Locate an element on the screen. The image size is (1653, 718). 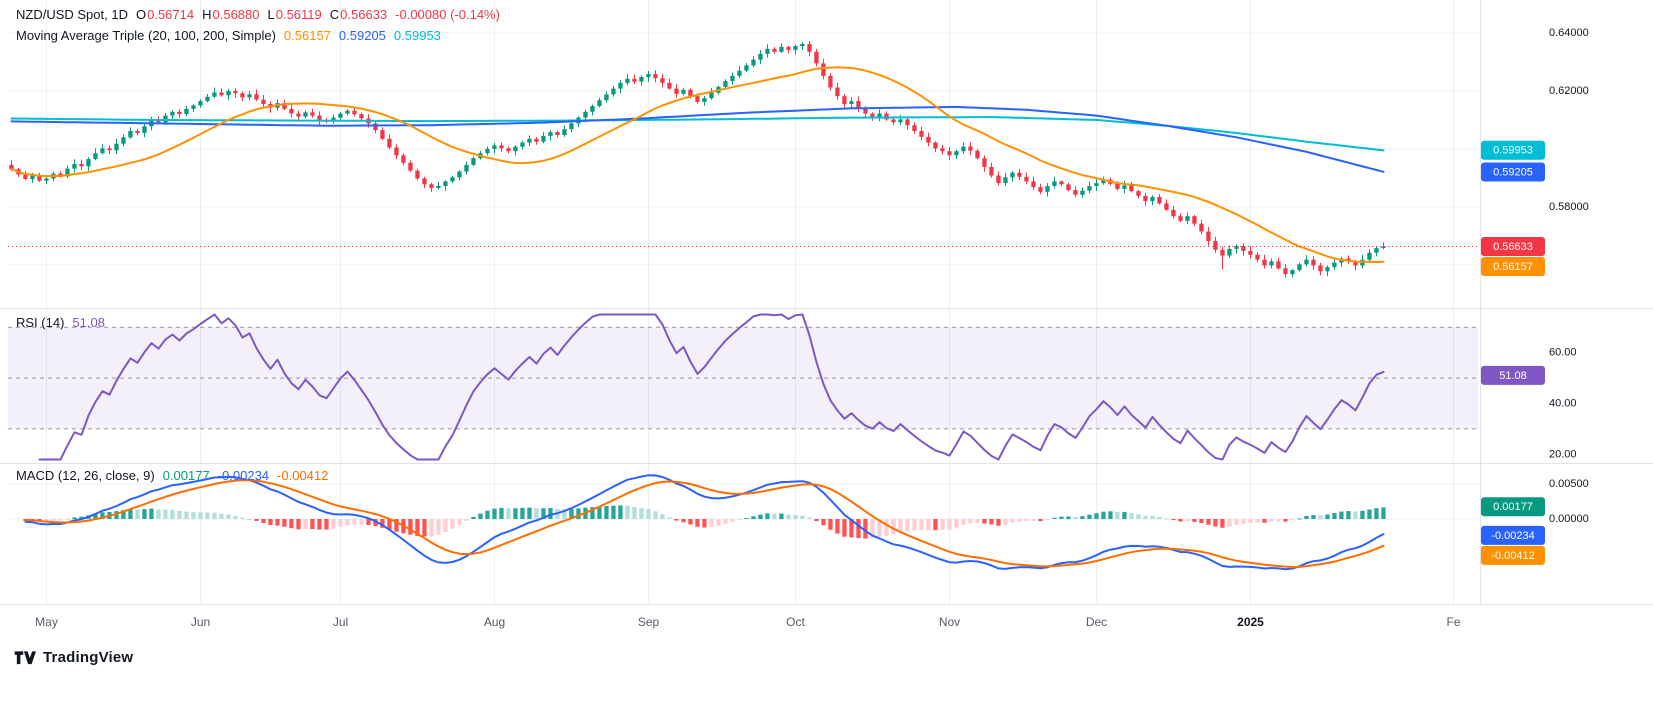
macd-signal-line is located at coordinates (704, 523).